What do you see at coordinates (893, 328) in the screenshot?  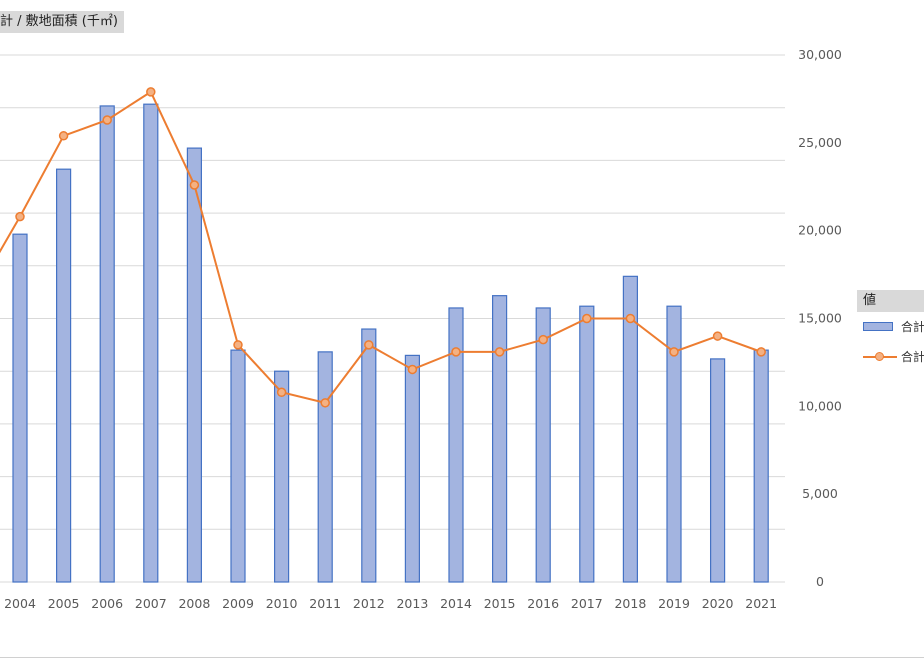 I see `legend-entry-bar: 合計` at bounding box center [893, 328].